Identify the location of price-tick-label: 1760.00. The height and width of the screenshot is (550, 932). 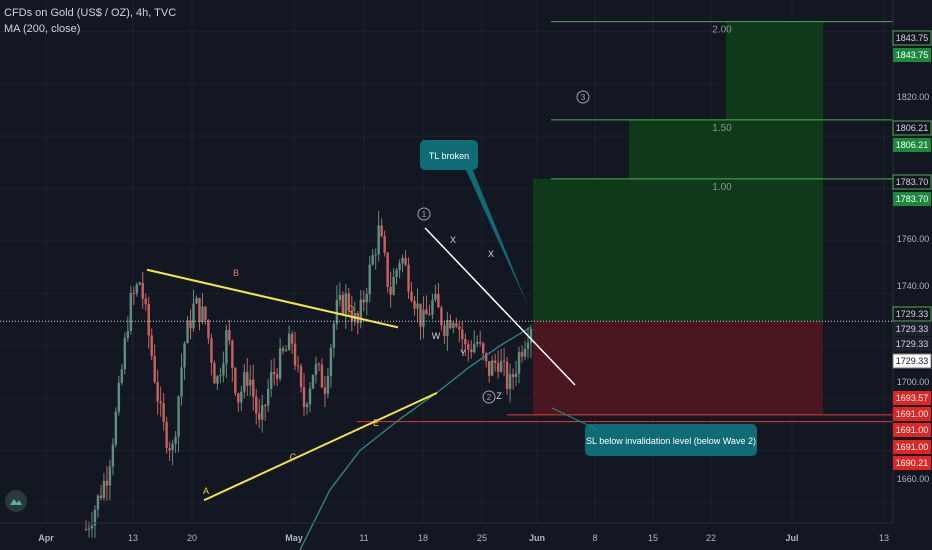
(913, 239).